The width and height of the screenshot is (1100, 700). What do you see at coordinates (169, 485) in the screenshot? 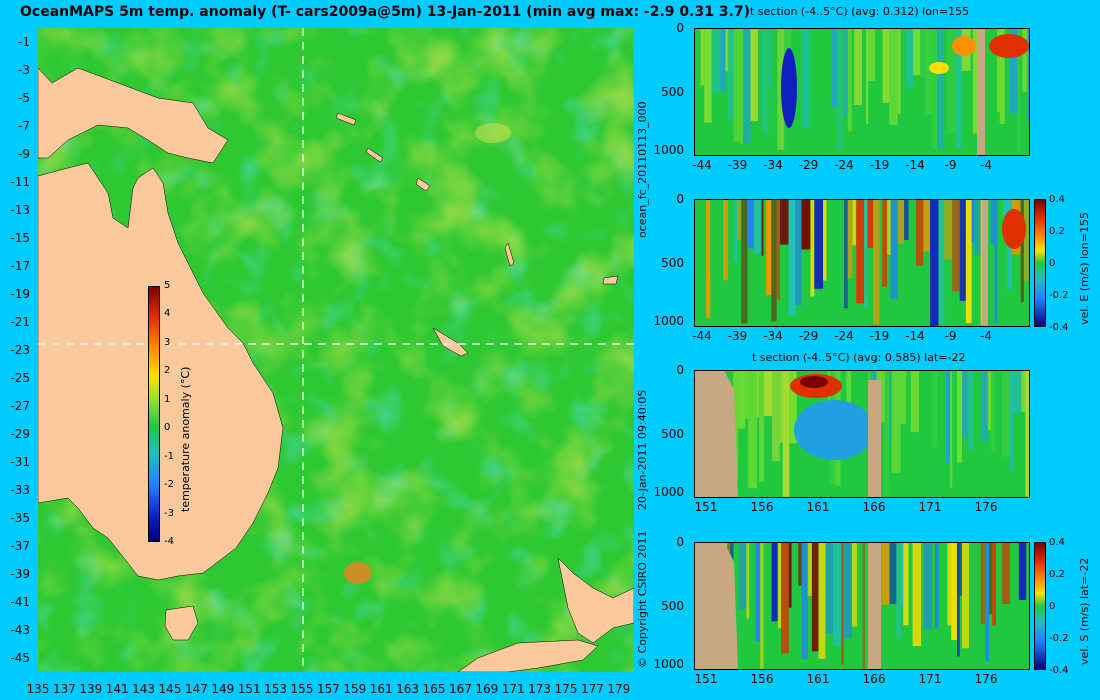
I see `temperature-colorbar-tick: -2` at bounding box center [169, 485].